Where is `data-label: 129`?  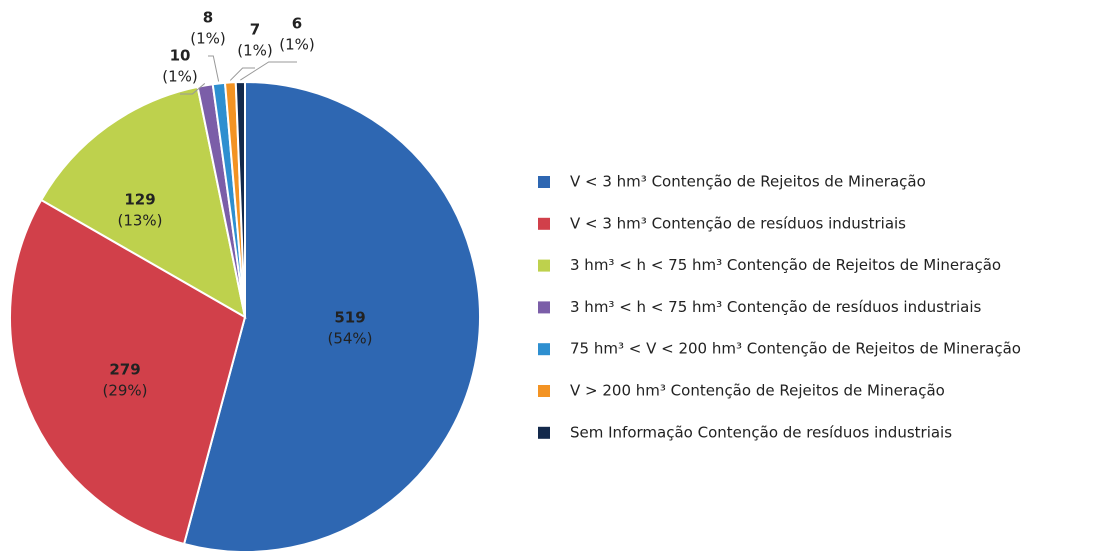
data-label: 129 is located at coordinates (139, 200).